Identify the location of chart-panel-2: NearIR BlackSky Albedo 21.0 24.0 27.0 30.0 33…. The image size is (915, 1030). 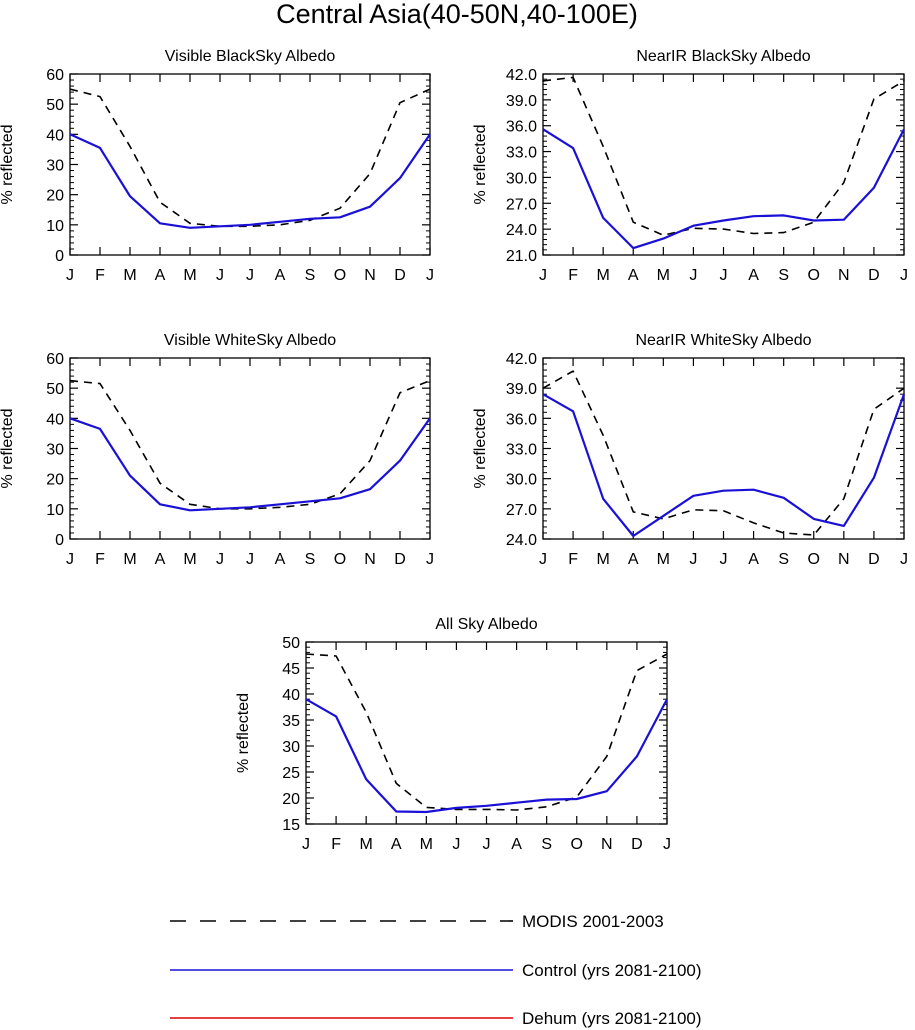
(690, 166).